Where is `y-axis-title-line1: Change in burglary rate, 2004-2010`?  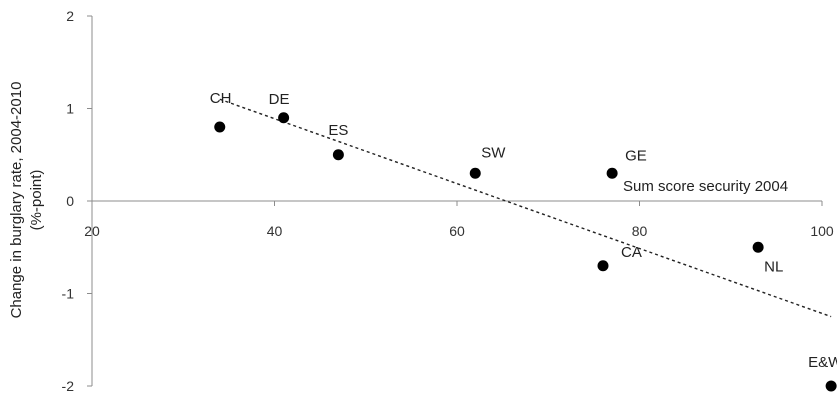
y-axis-title-line1: Change in burglary rate, 2004-2010 is located at coordinates (16, 200).